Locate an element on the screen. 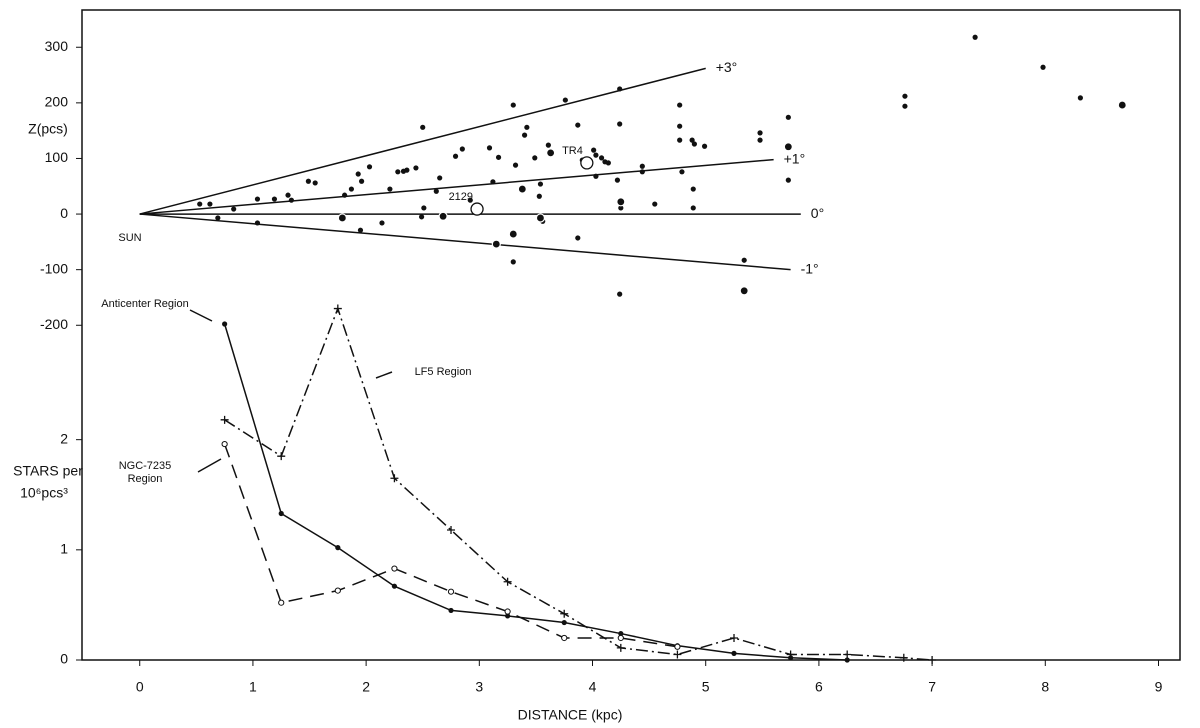  y-axis-label: STARS per is located at coordinates (48, 471).